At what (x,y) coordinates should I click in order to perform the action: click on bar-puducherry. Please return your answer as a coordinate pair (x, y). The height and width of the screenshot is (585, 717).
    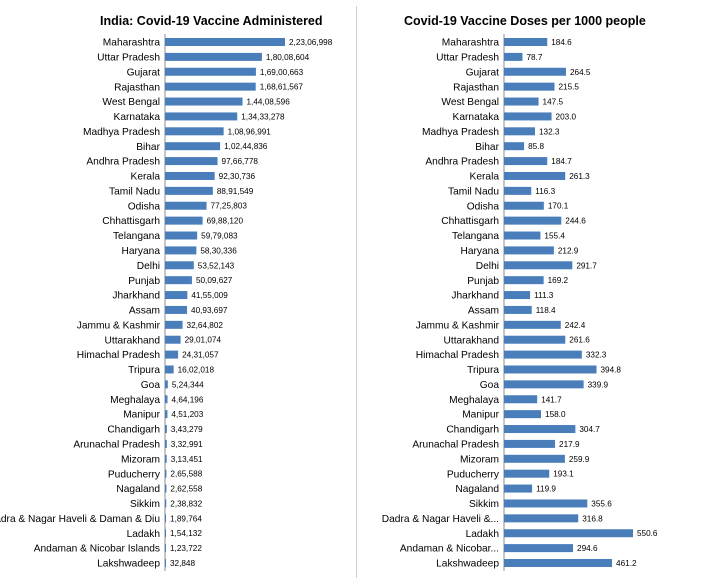
    Looking at the image, I should click on (527, 473).